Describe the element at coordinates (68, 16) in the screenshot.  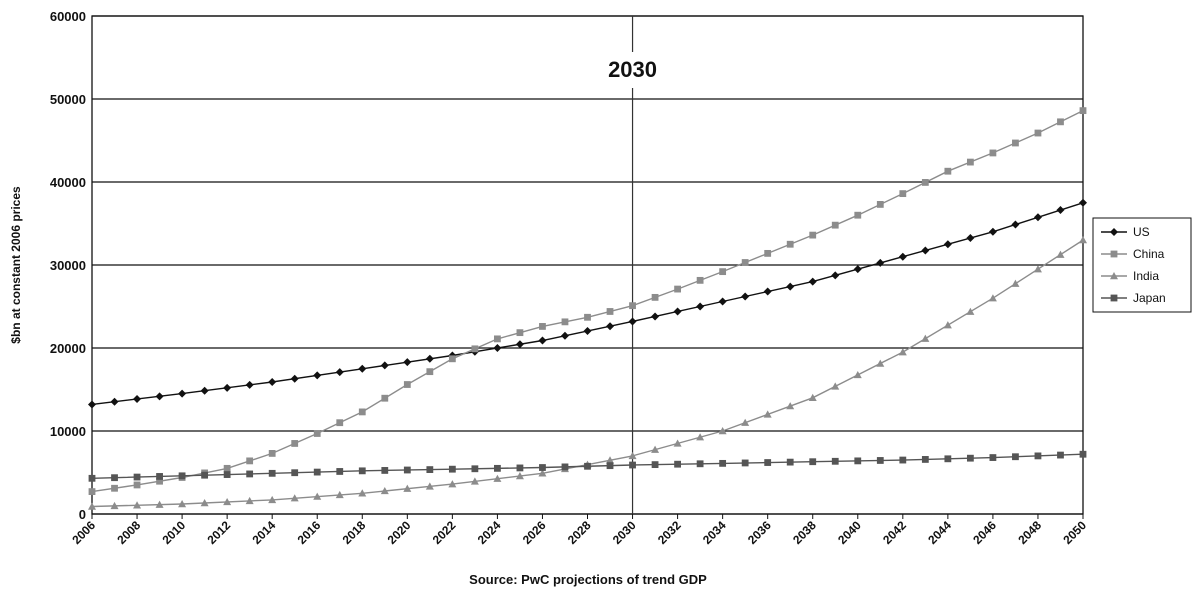
I see `y-tick-label: 60000` at that location.